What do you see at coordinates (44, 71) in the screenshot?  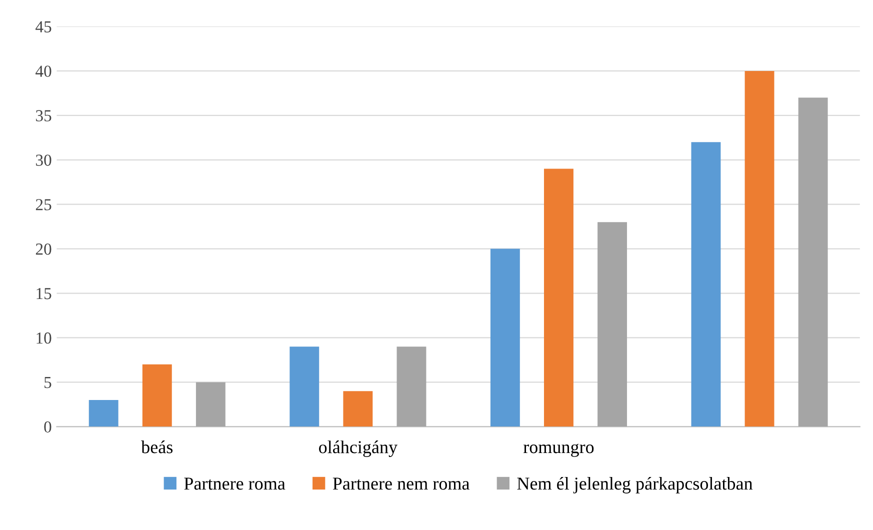 I see `y-tick-label: 40` at bounding box center [44, 71].